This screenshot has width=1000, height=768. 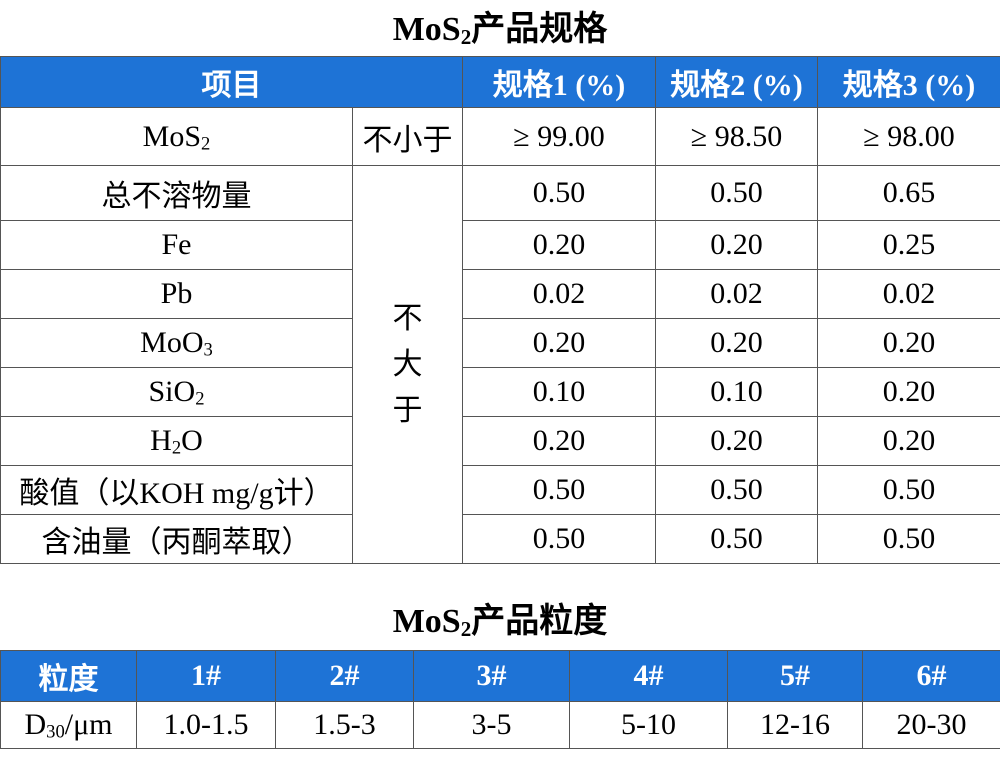 What do you see at coordinates (176, 136) in the screenshot?
I see `row-name: MoS2` at bounding box center [176, 136].